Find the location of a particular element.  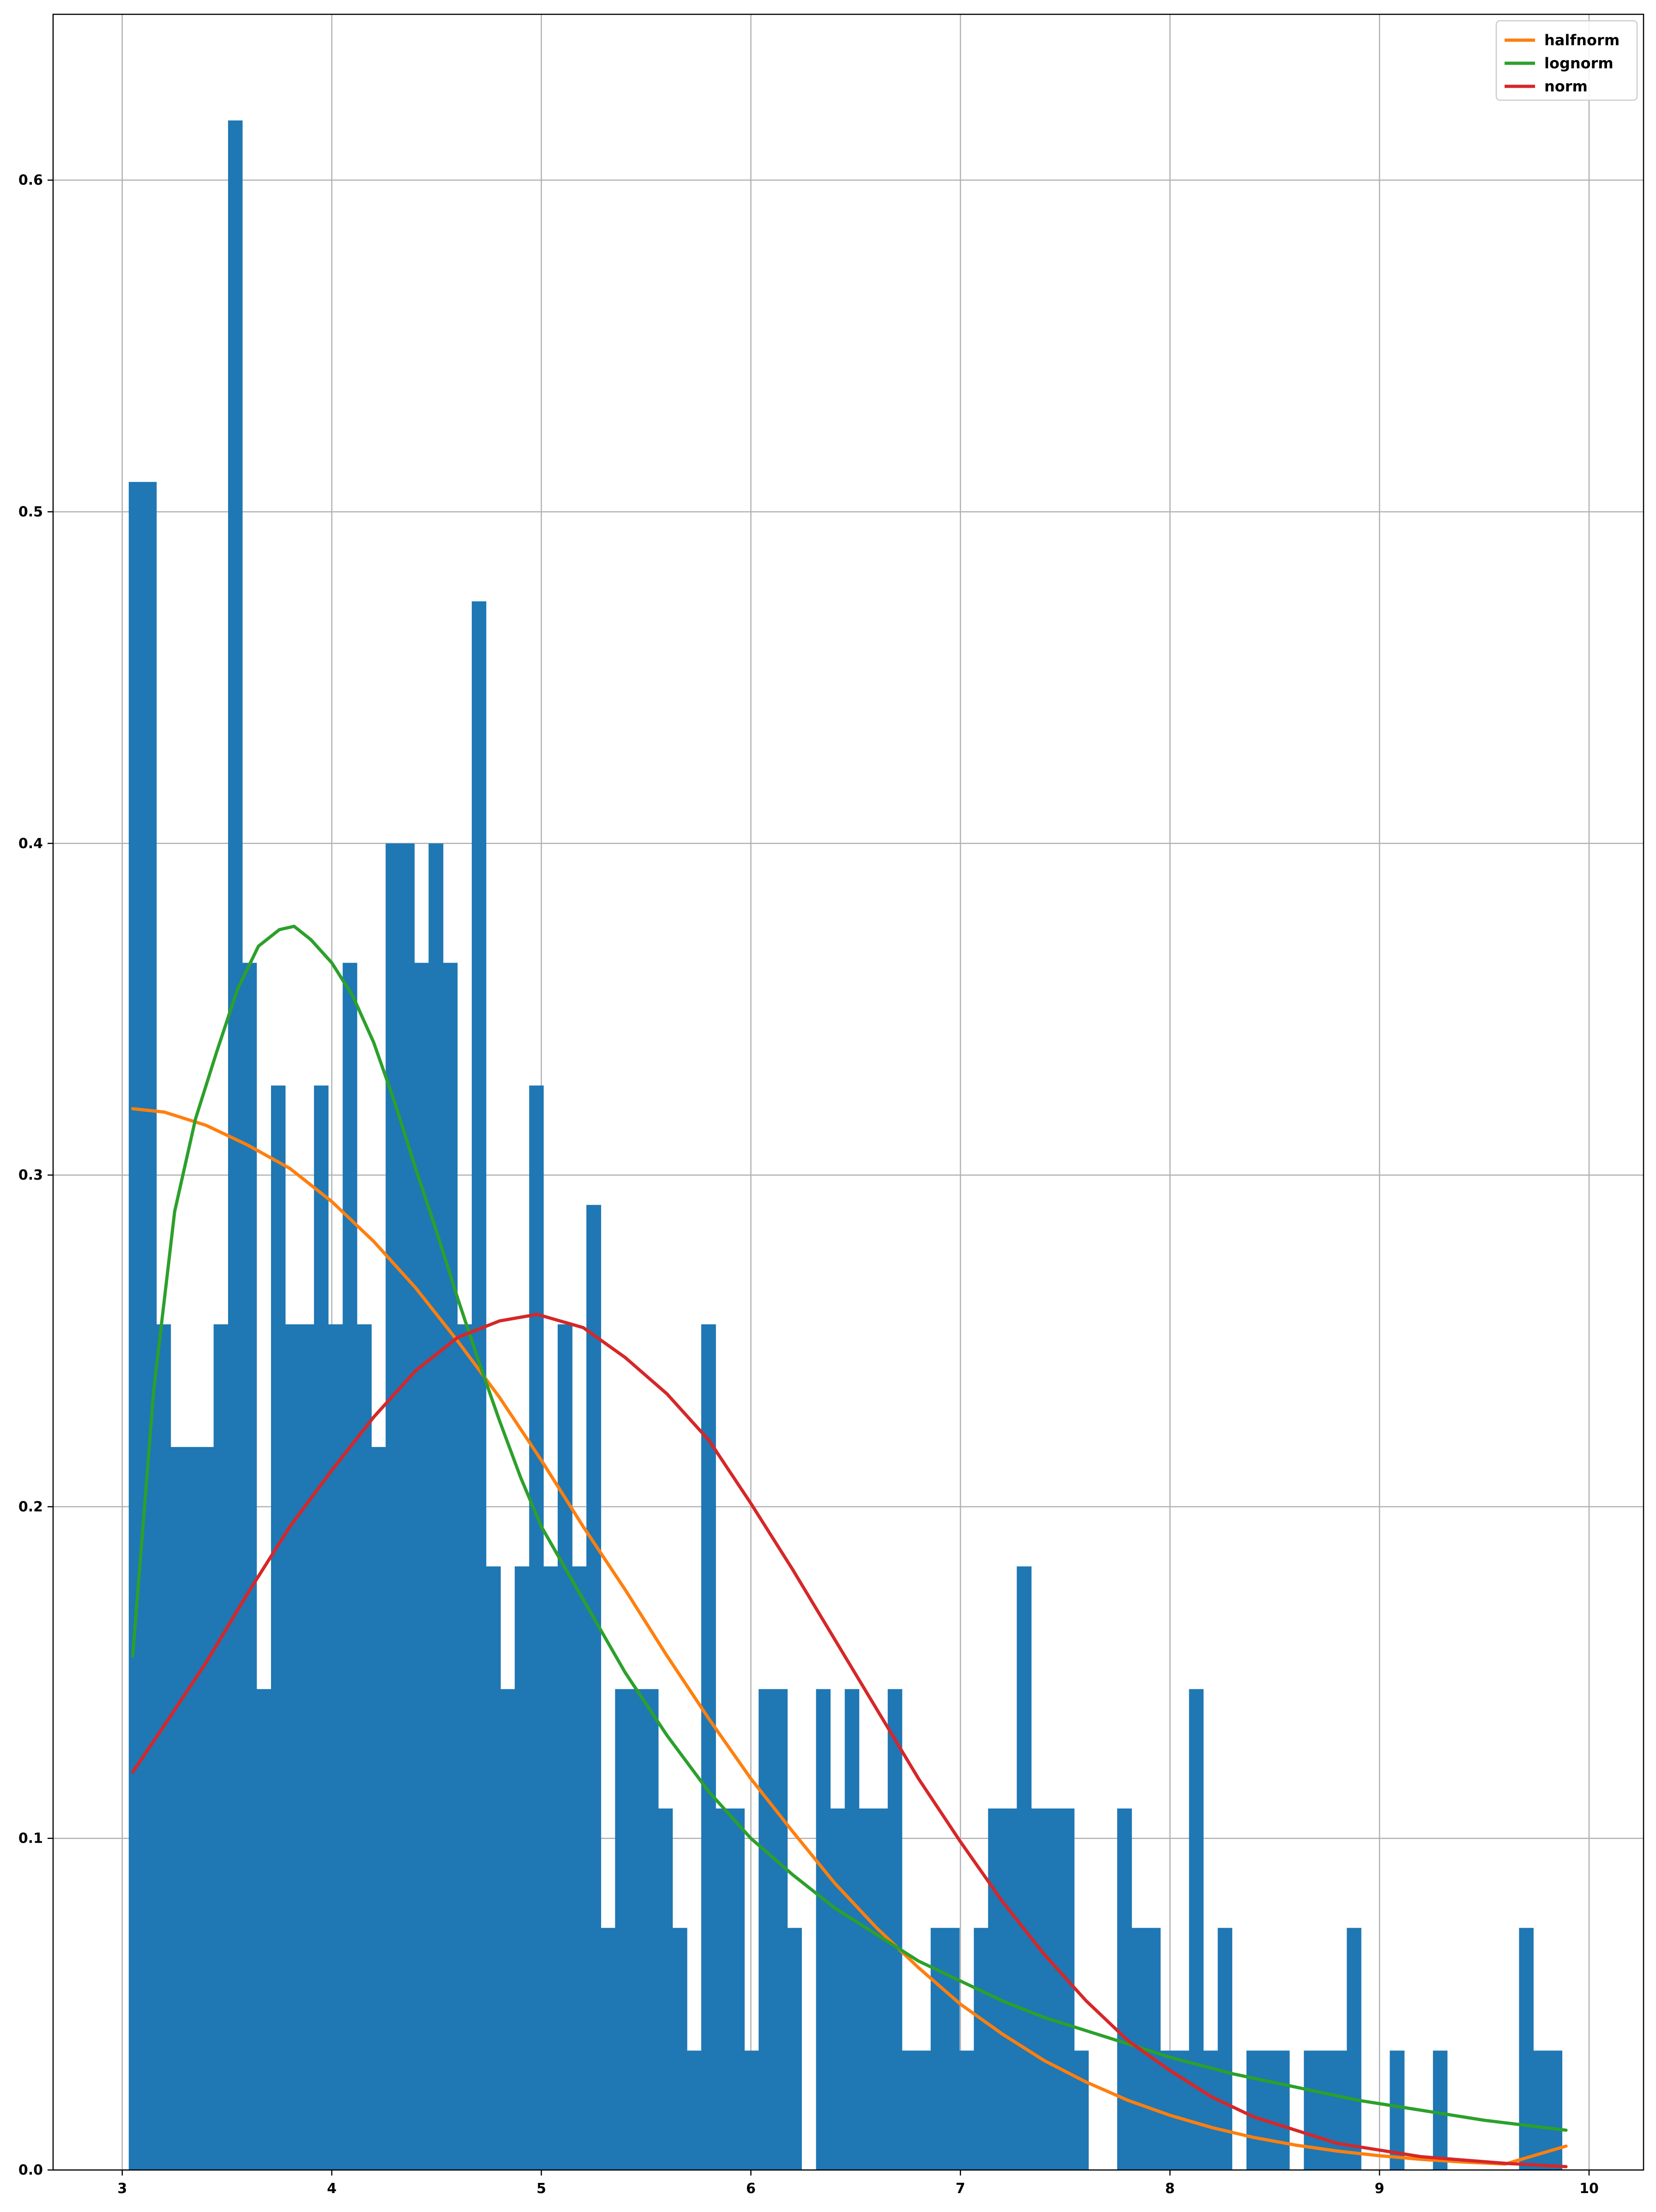

y-tick-label: 0.6 is located at coordinates (31, 180).